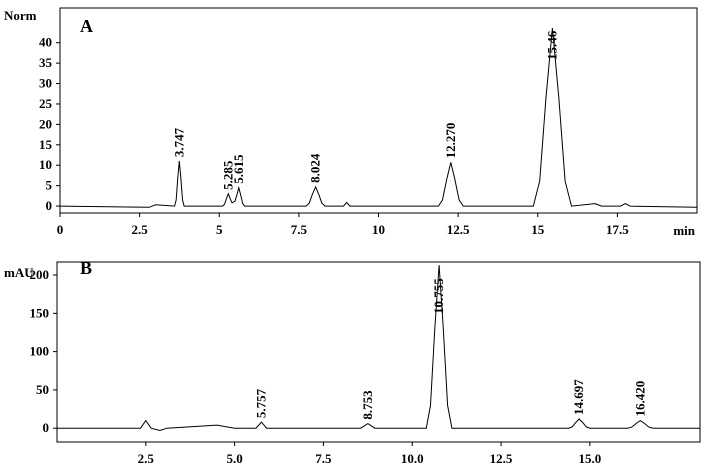  Describe the element at coordinates (234, 458) in the screenshot. I see `x-tick-label: 5.0` at that location.